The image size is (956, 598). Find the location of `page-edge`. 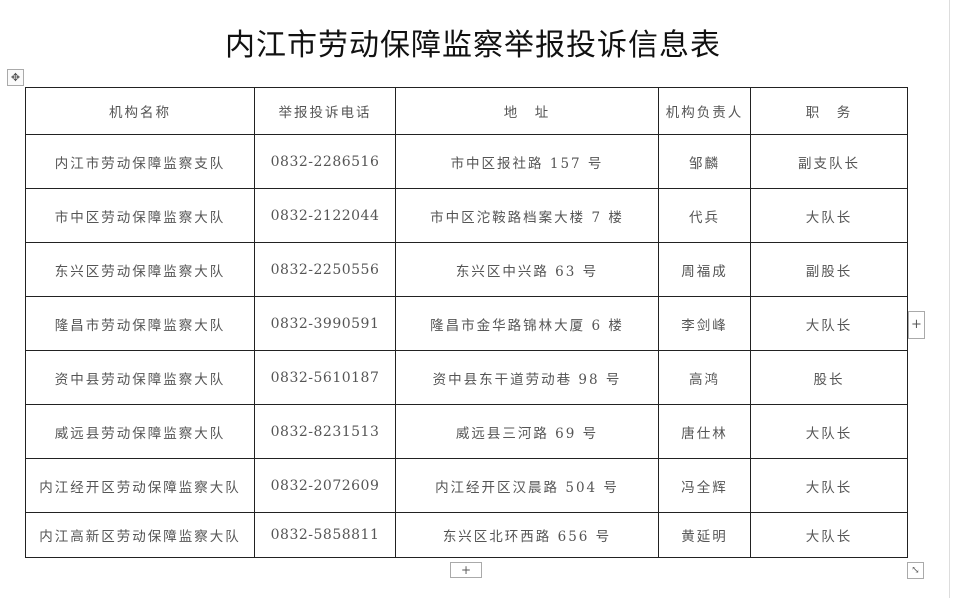

page-edge is located at coordinates (952, 299).